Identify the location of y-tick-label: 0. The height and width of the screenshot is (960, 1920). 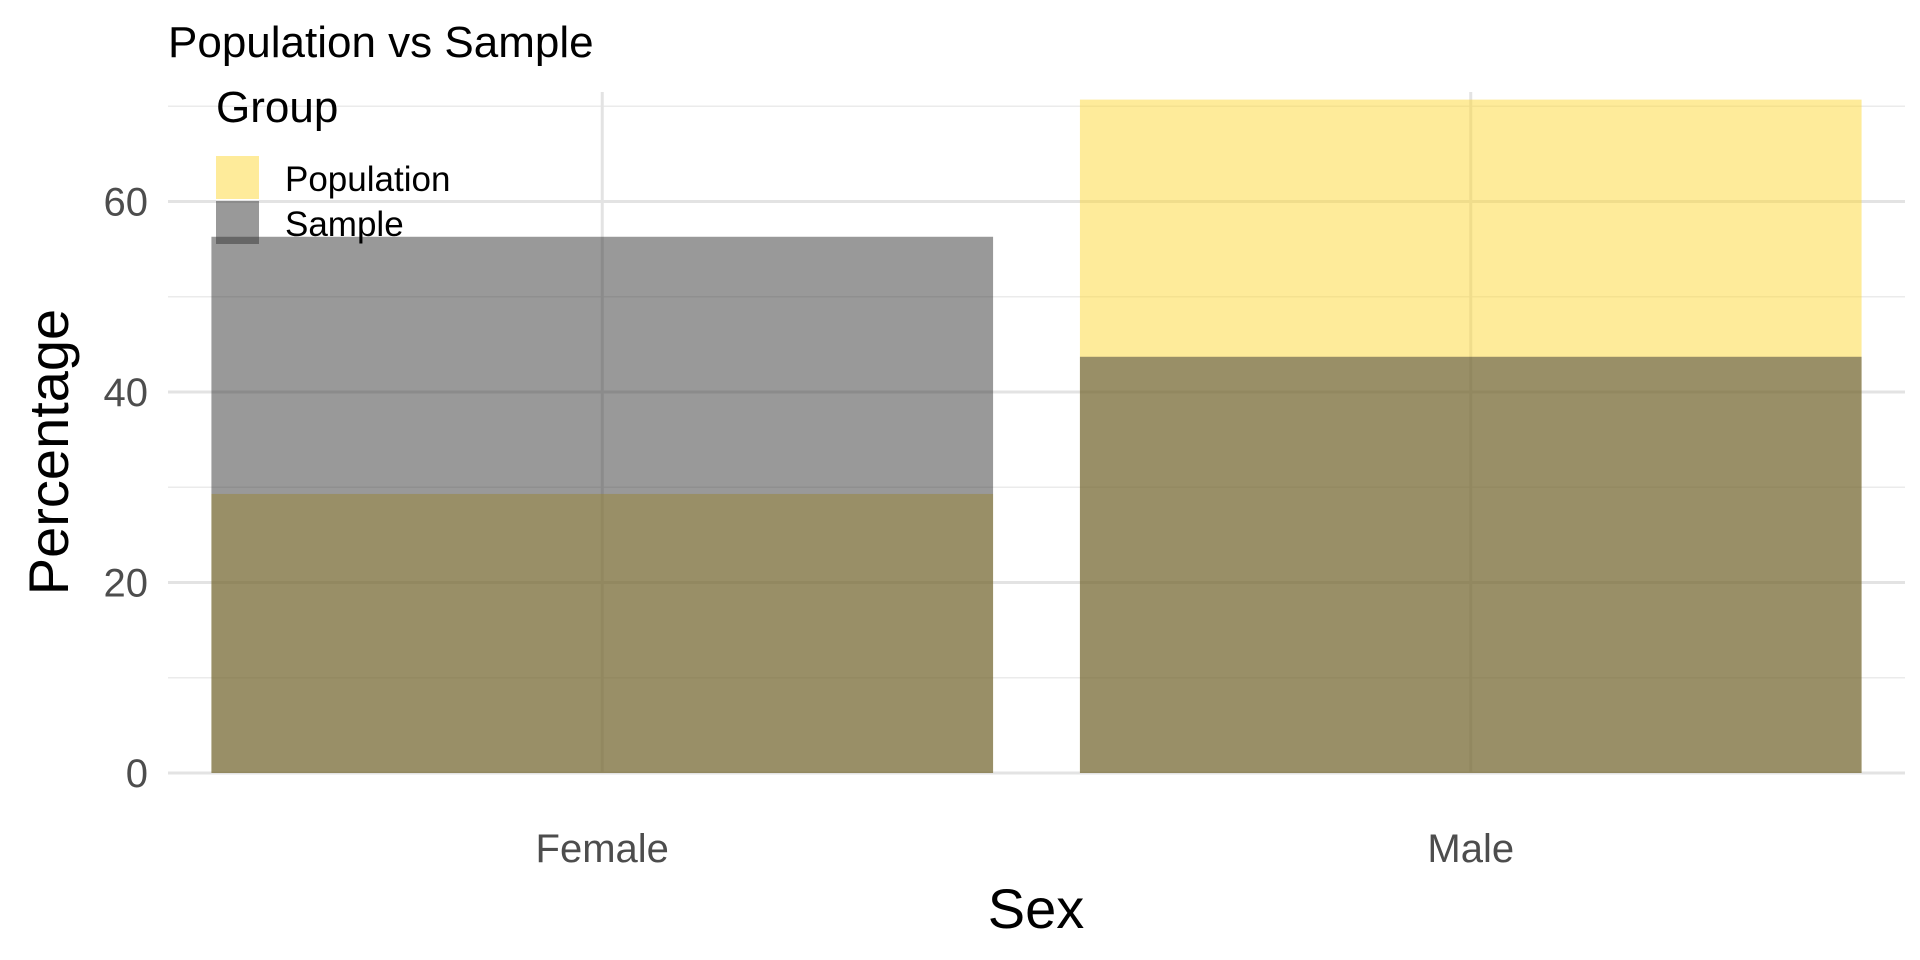
(137, 774).